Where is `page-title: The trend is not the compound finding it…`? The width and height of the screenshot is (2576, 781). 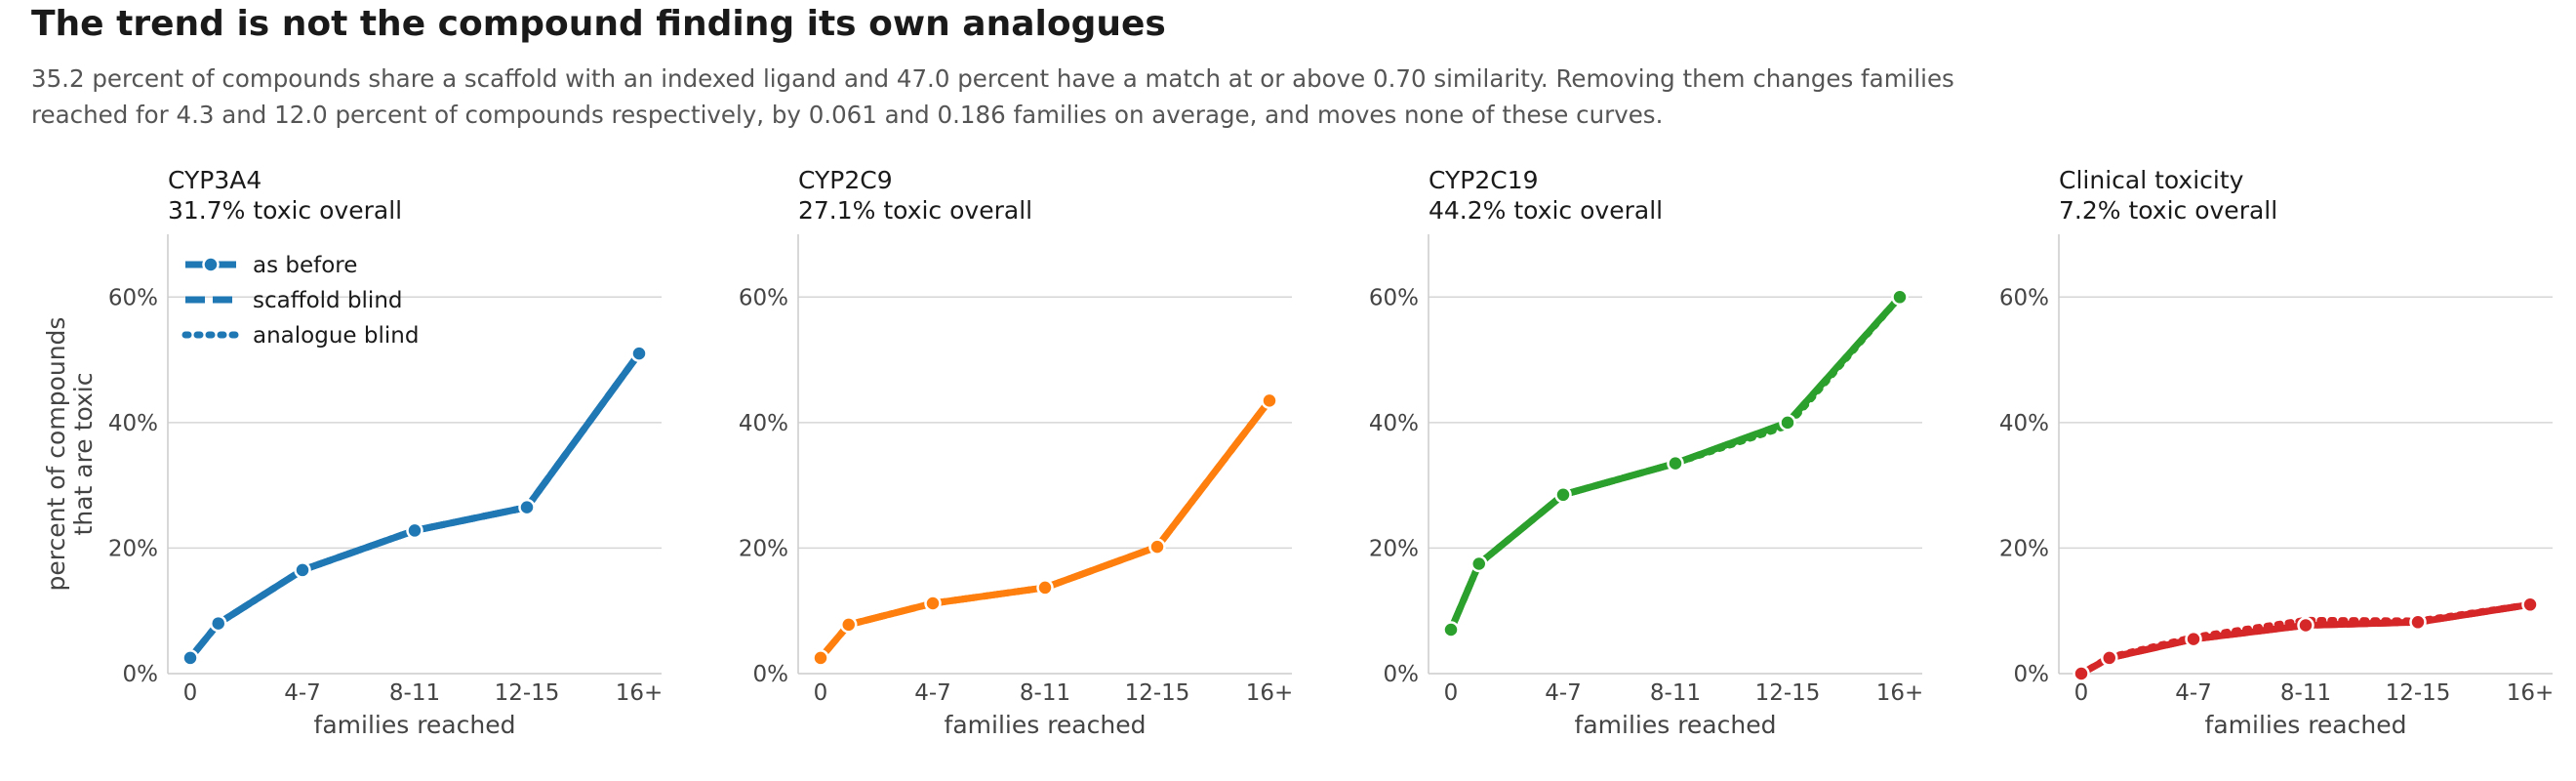 page-title: The trend is not the compound finding it… is located at coordinates (598, 24).